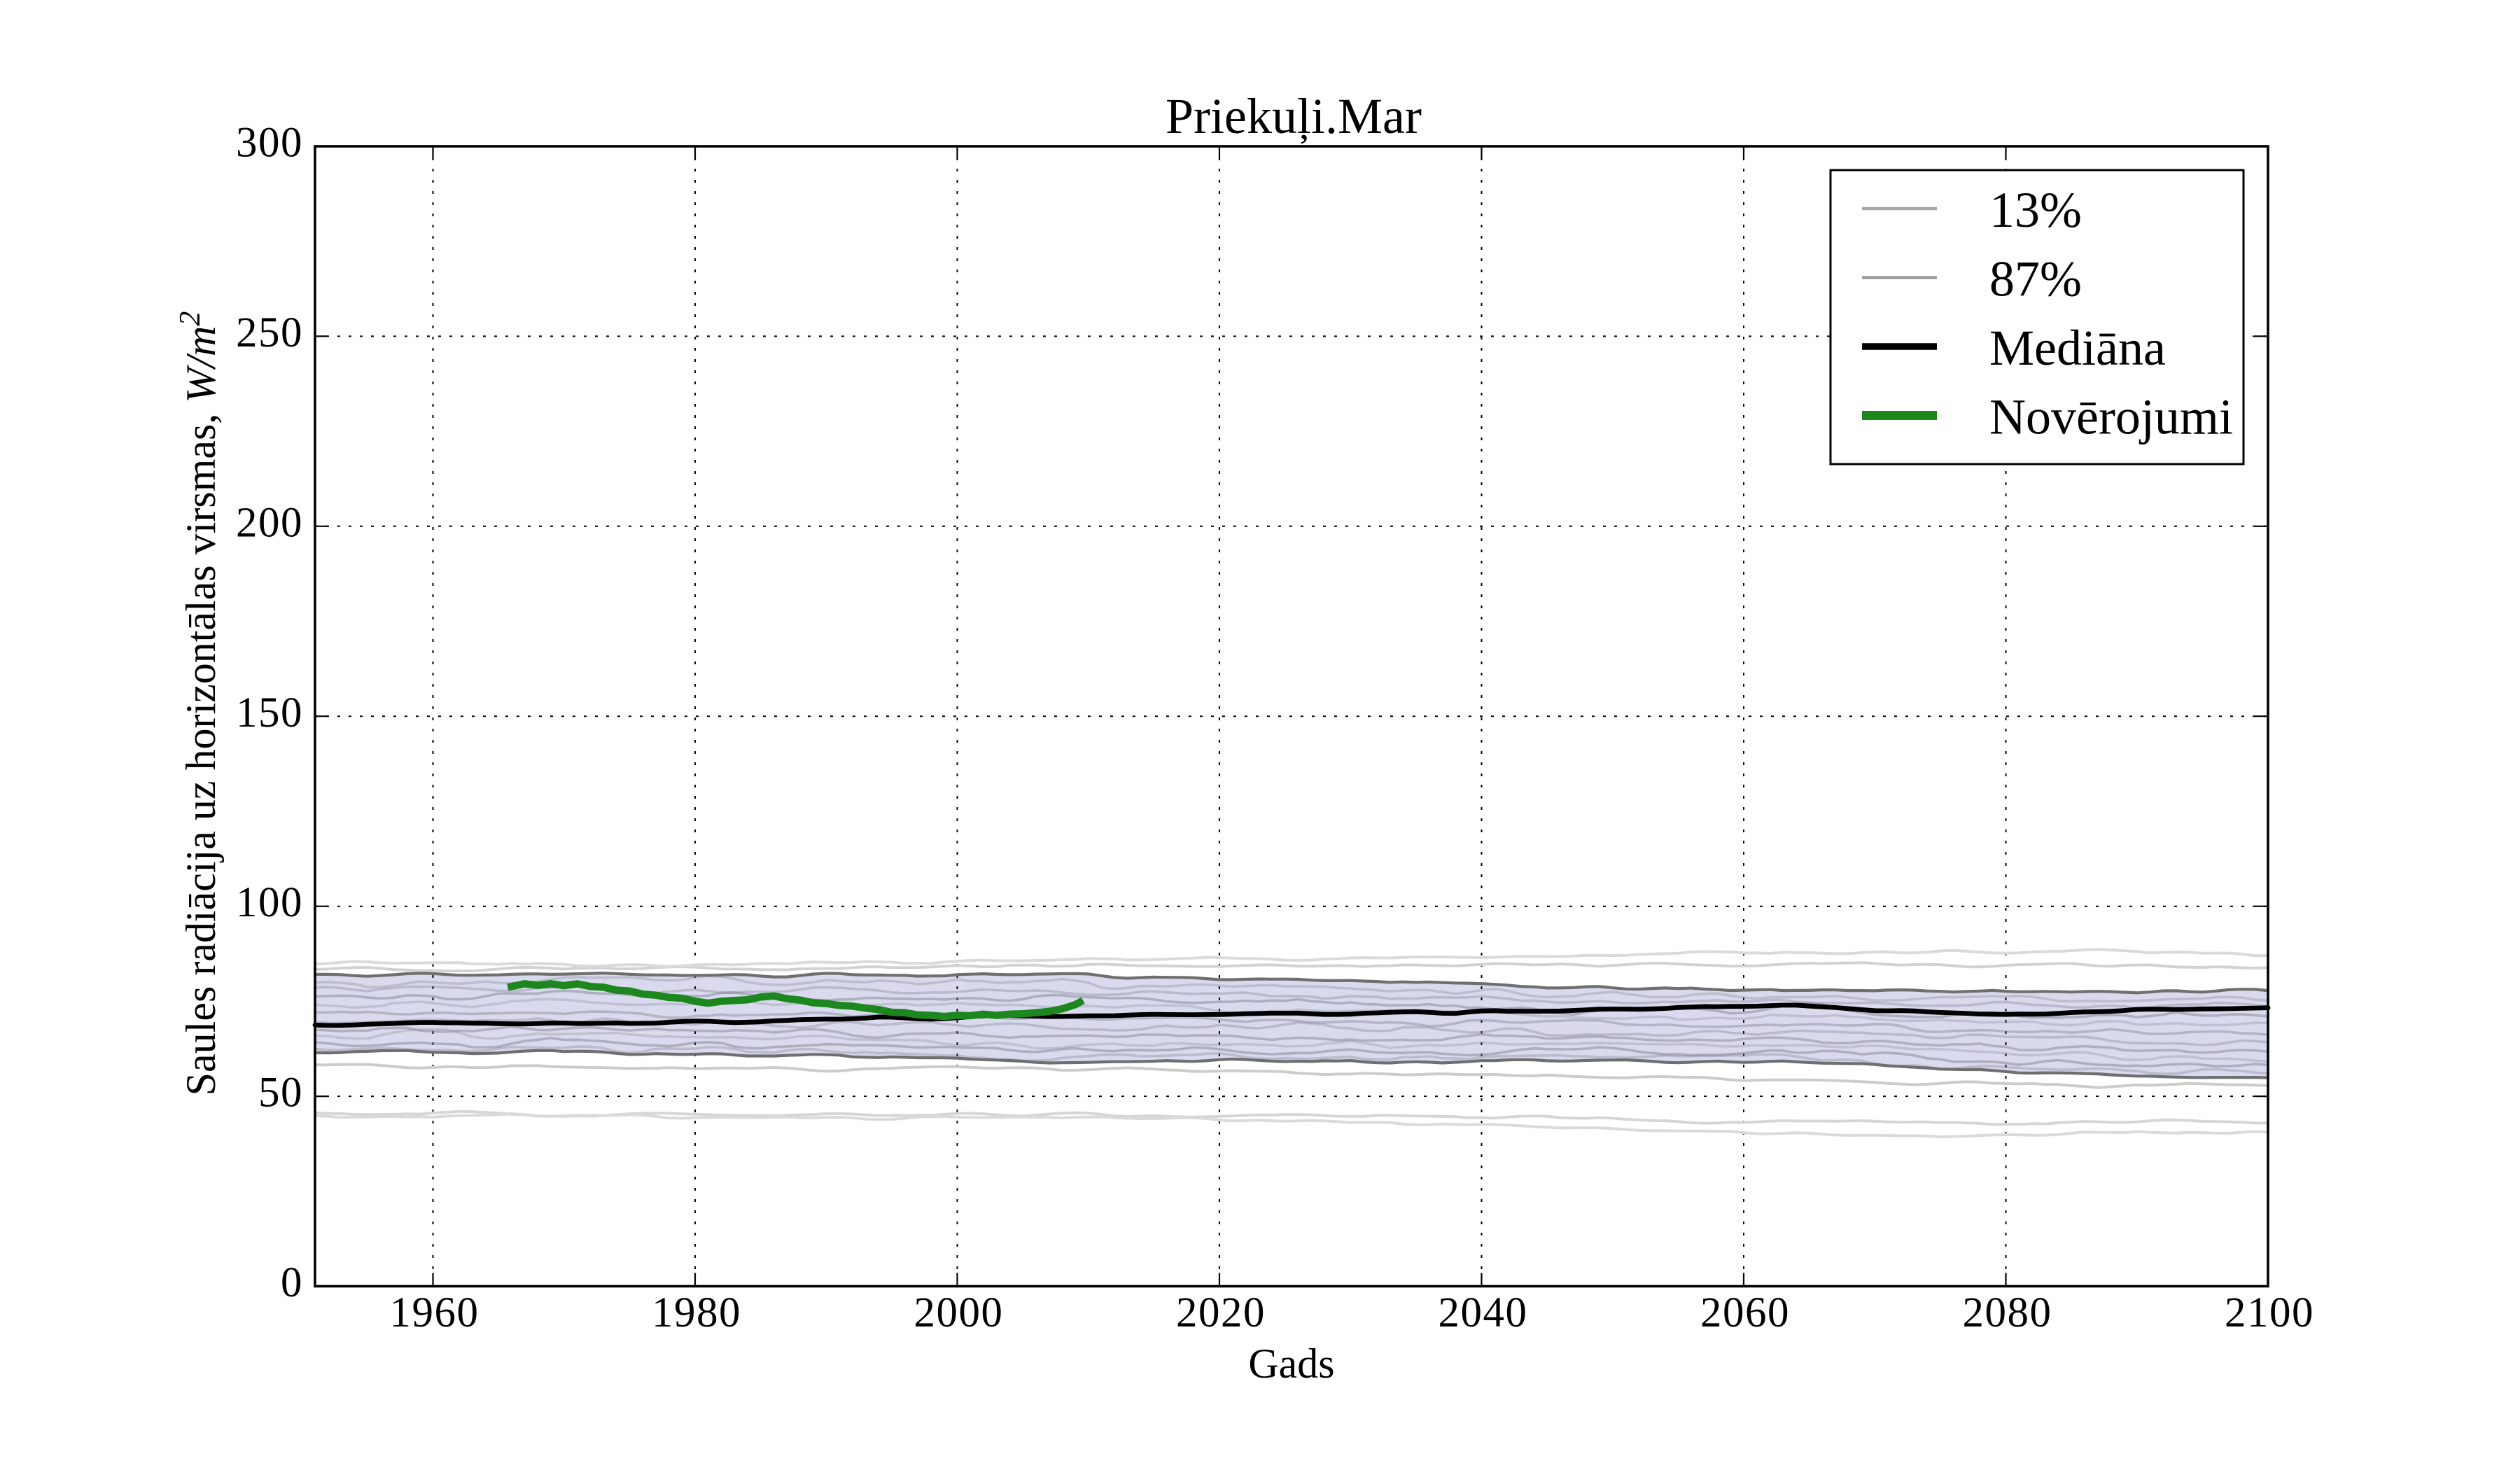 The height and width of the screenshot is (1470, 2520). I want to click on svg-text: 87%, so click(2035, 279).